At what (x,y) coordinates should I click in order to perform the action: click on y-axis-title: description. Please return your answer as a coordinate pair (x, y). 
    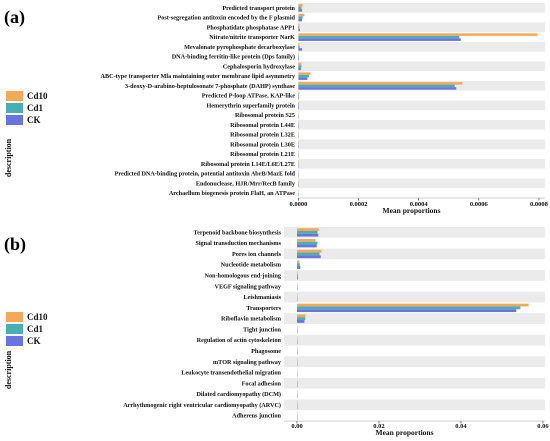
    Looking at the image, I should click on (8, 369).